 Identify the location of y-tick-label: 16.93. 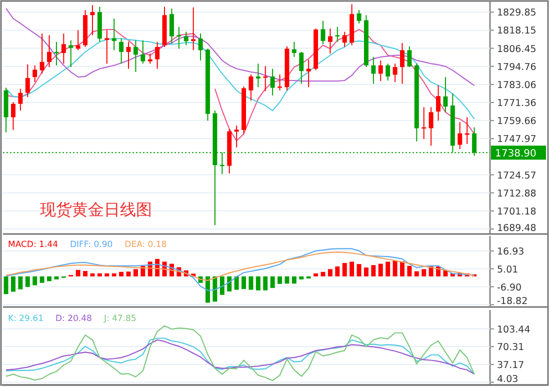
(510, 252).